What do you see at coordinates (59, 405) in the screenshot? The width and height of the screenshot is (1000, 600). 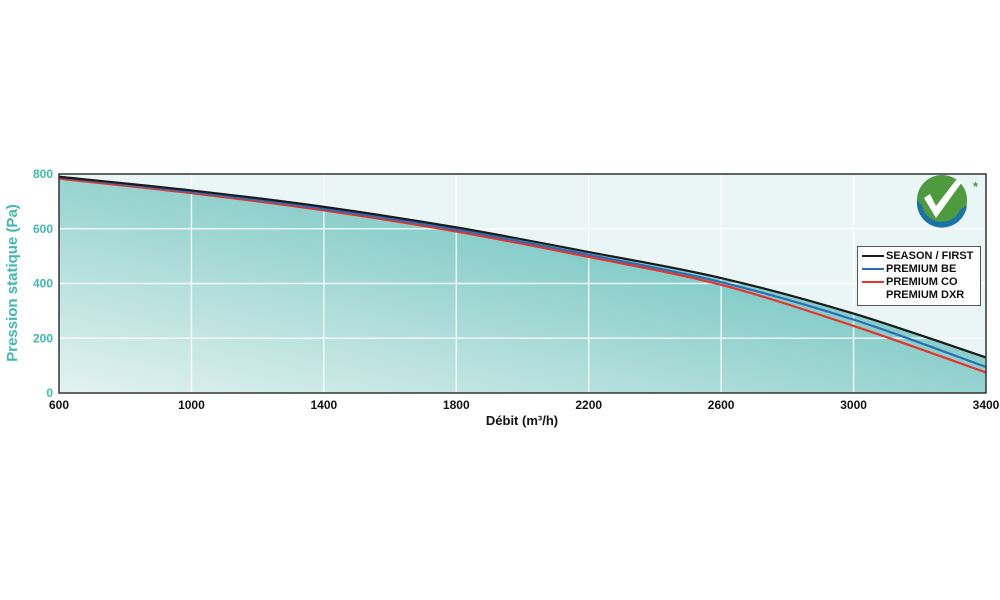 I see `x-tick-label: 600` at bounding box center [59, 405].